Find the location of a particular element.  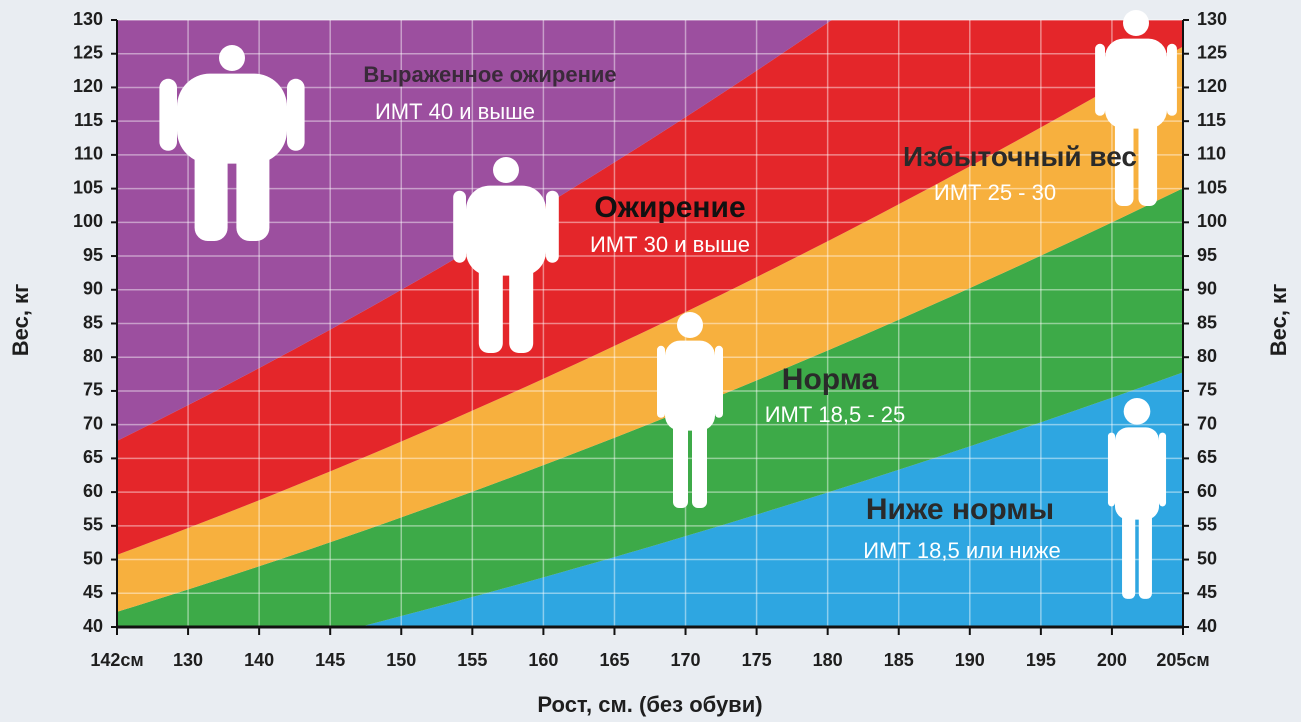

zone-label: ИМТ 30 и выше is located at coordinates (670, 244).